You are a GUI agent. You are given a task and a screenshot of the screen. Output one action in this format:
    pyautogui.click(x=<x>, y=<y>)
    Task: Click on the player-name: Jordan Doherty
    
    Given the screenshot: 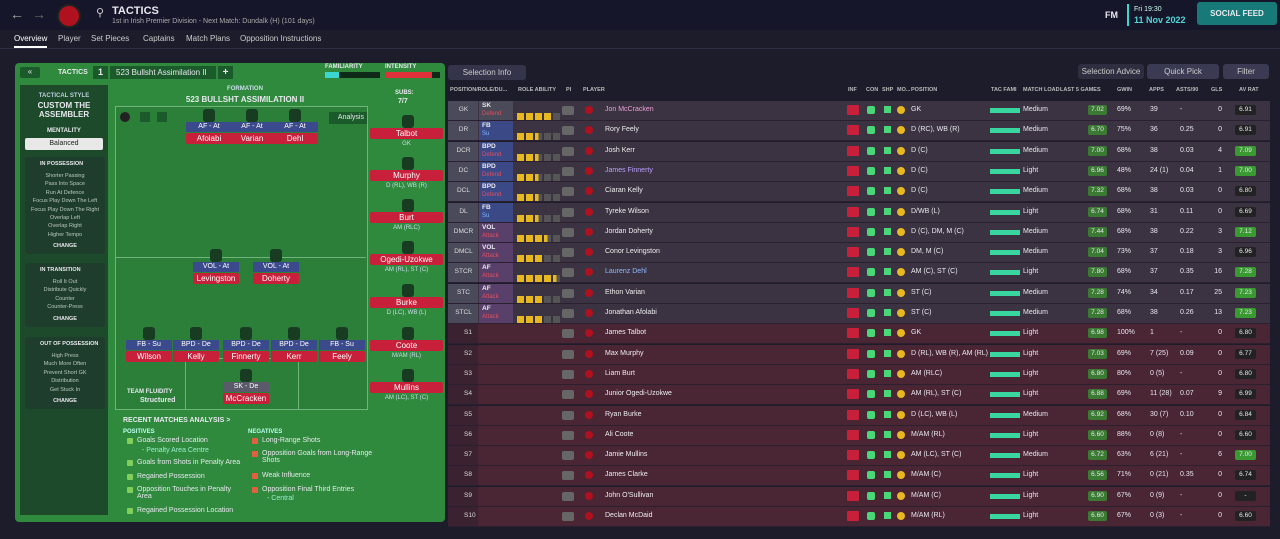 What is the action you would take?
    pyautogui.click(x=629, y=231)
    